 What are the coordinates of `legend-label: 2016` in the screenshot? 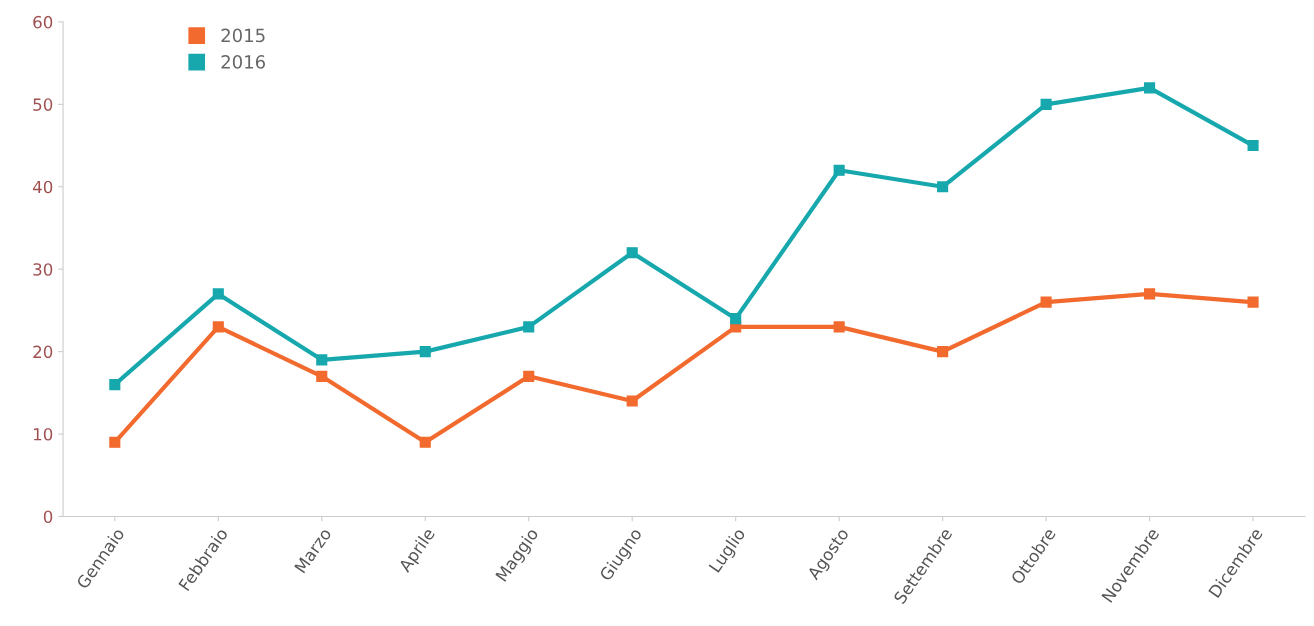 It's located at (243, 62).